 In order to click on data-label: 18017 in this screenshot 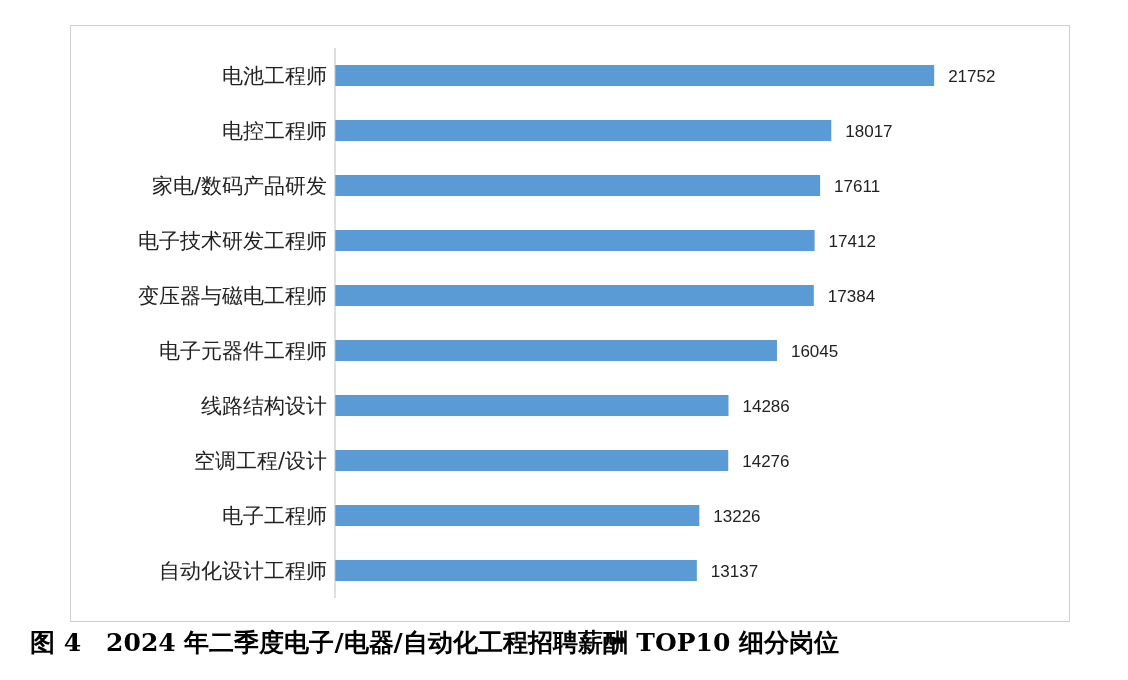, I will do `click(869, 131)`.